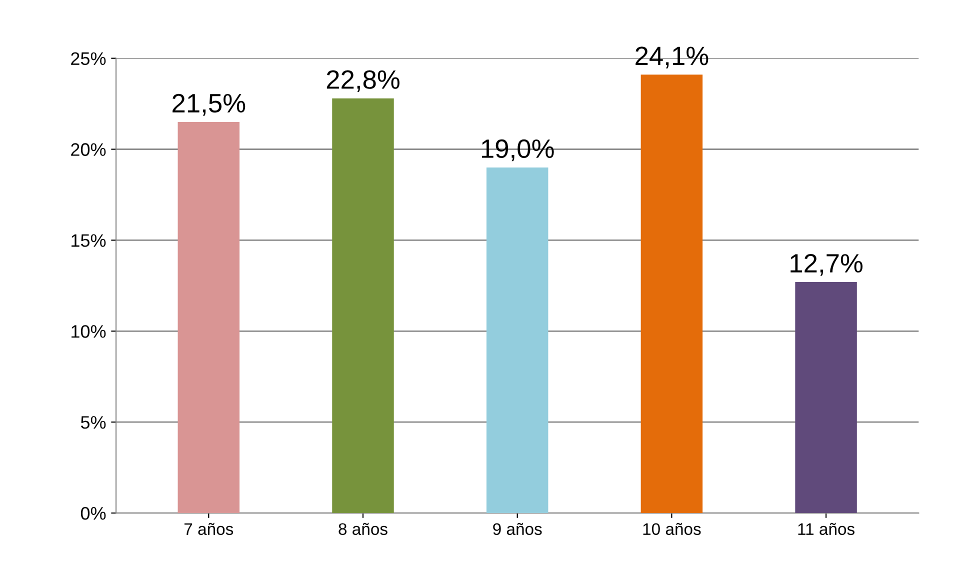  Describe the element at coordinates (89, 240) in the screenshot. I see `y-tick-label: 15%` at that location.